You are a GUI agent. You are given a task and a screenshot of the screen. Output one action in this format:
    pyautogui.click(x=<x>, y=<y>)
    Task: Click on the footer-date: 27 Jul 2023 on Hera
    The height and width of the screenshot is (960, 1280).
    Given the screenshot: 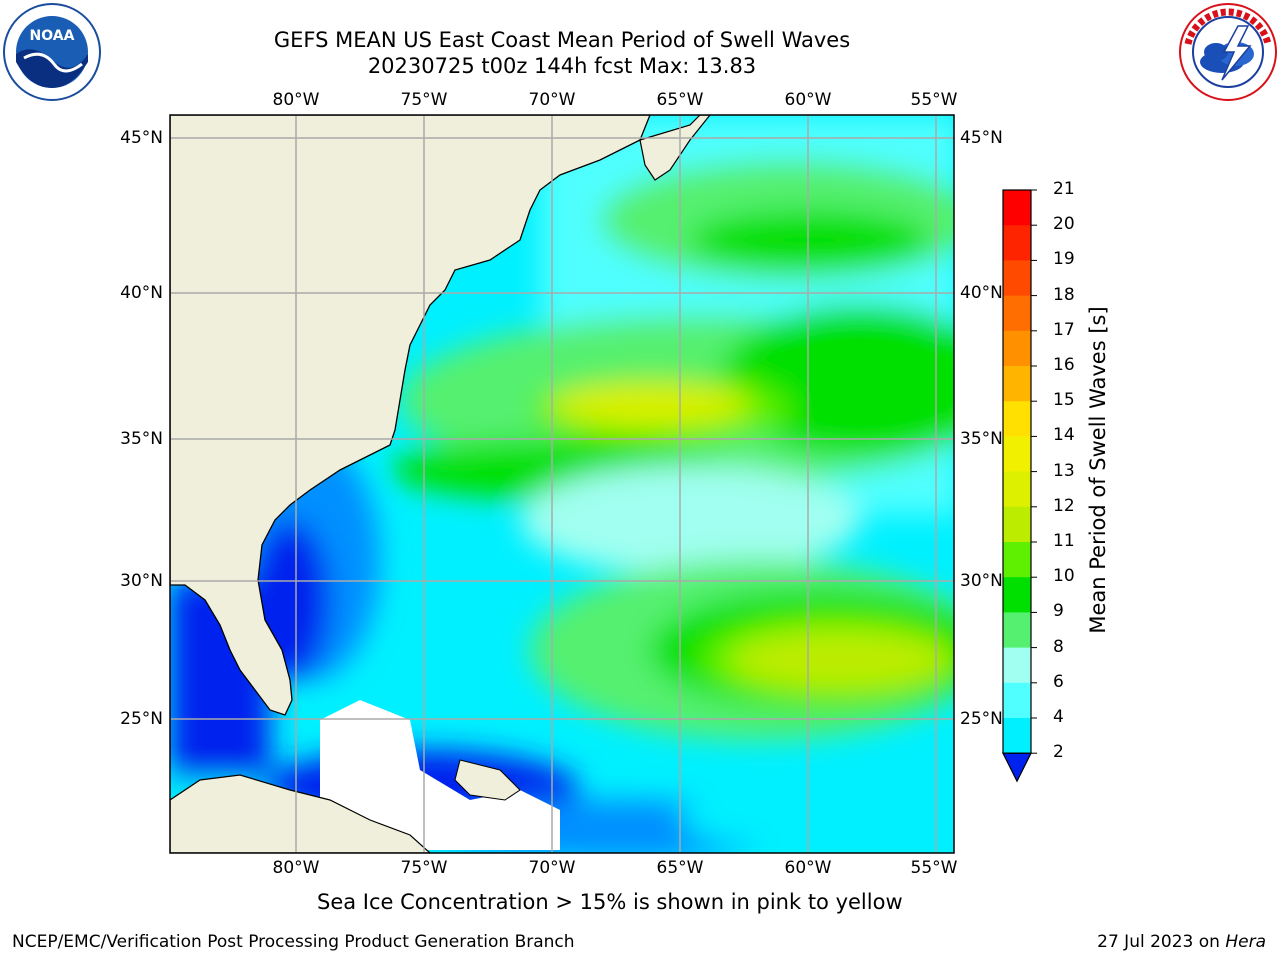 What is the action you would take?
    pyautogui.click(x=1181, y=942)
    